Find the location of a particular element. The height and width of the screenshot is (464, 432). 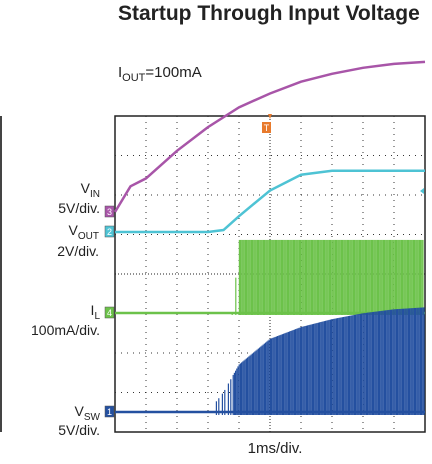

vout-name-label: VOUT is located at coordinates (83, 232).